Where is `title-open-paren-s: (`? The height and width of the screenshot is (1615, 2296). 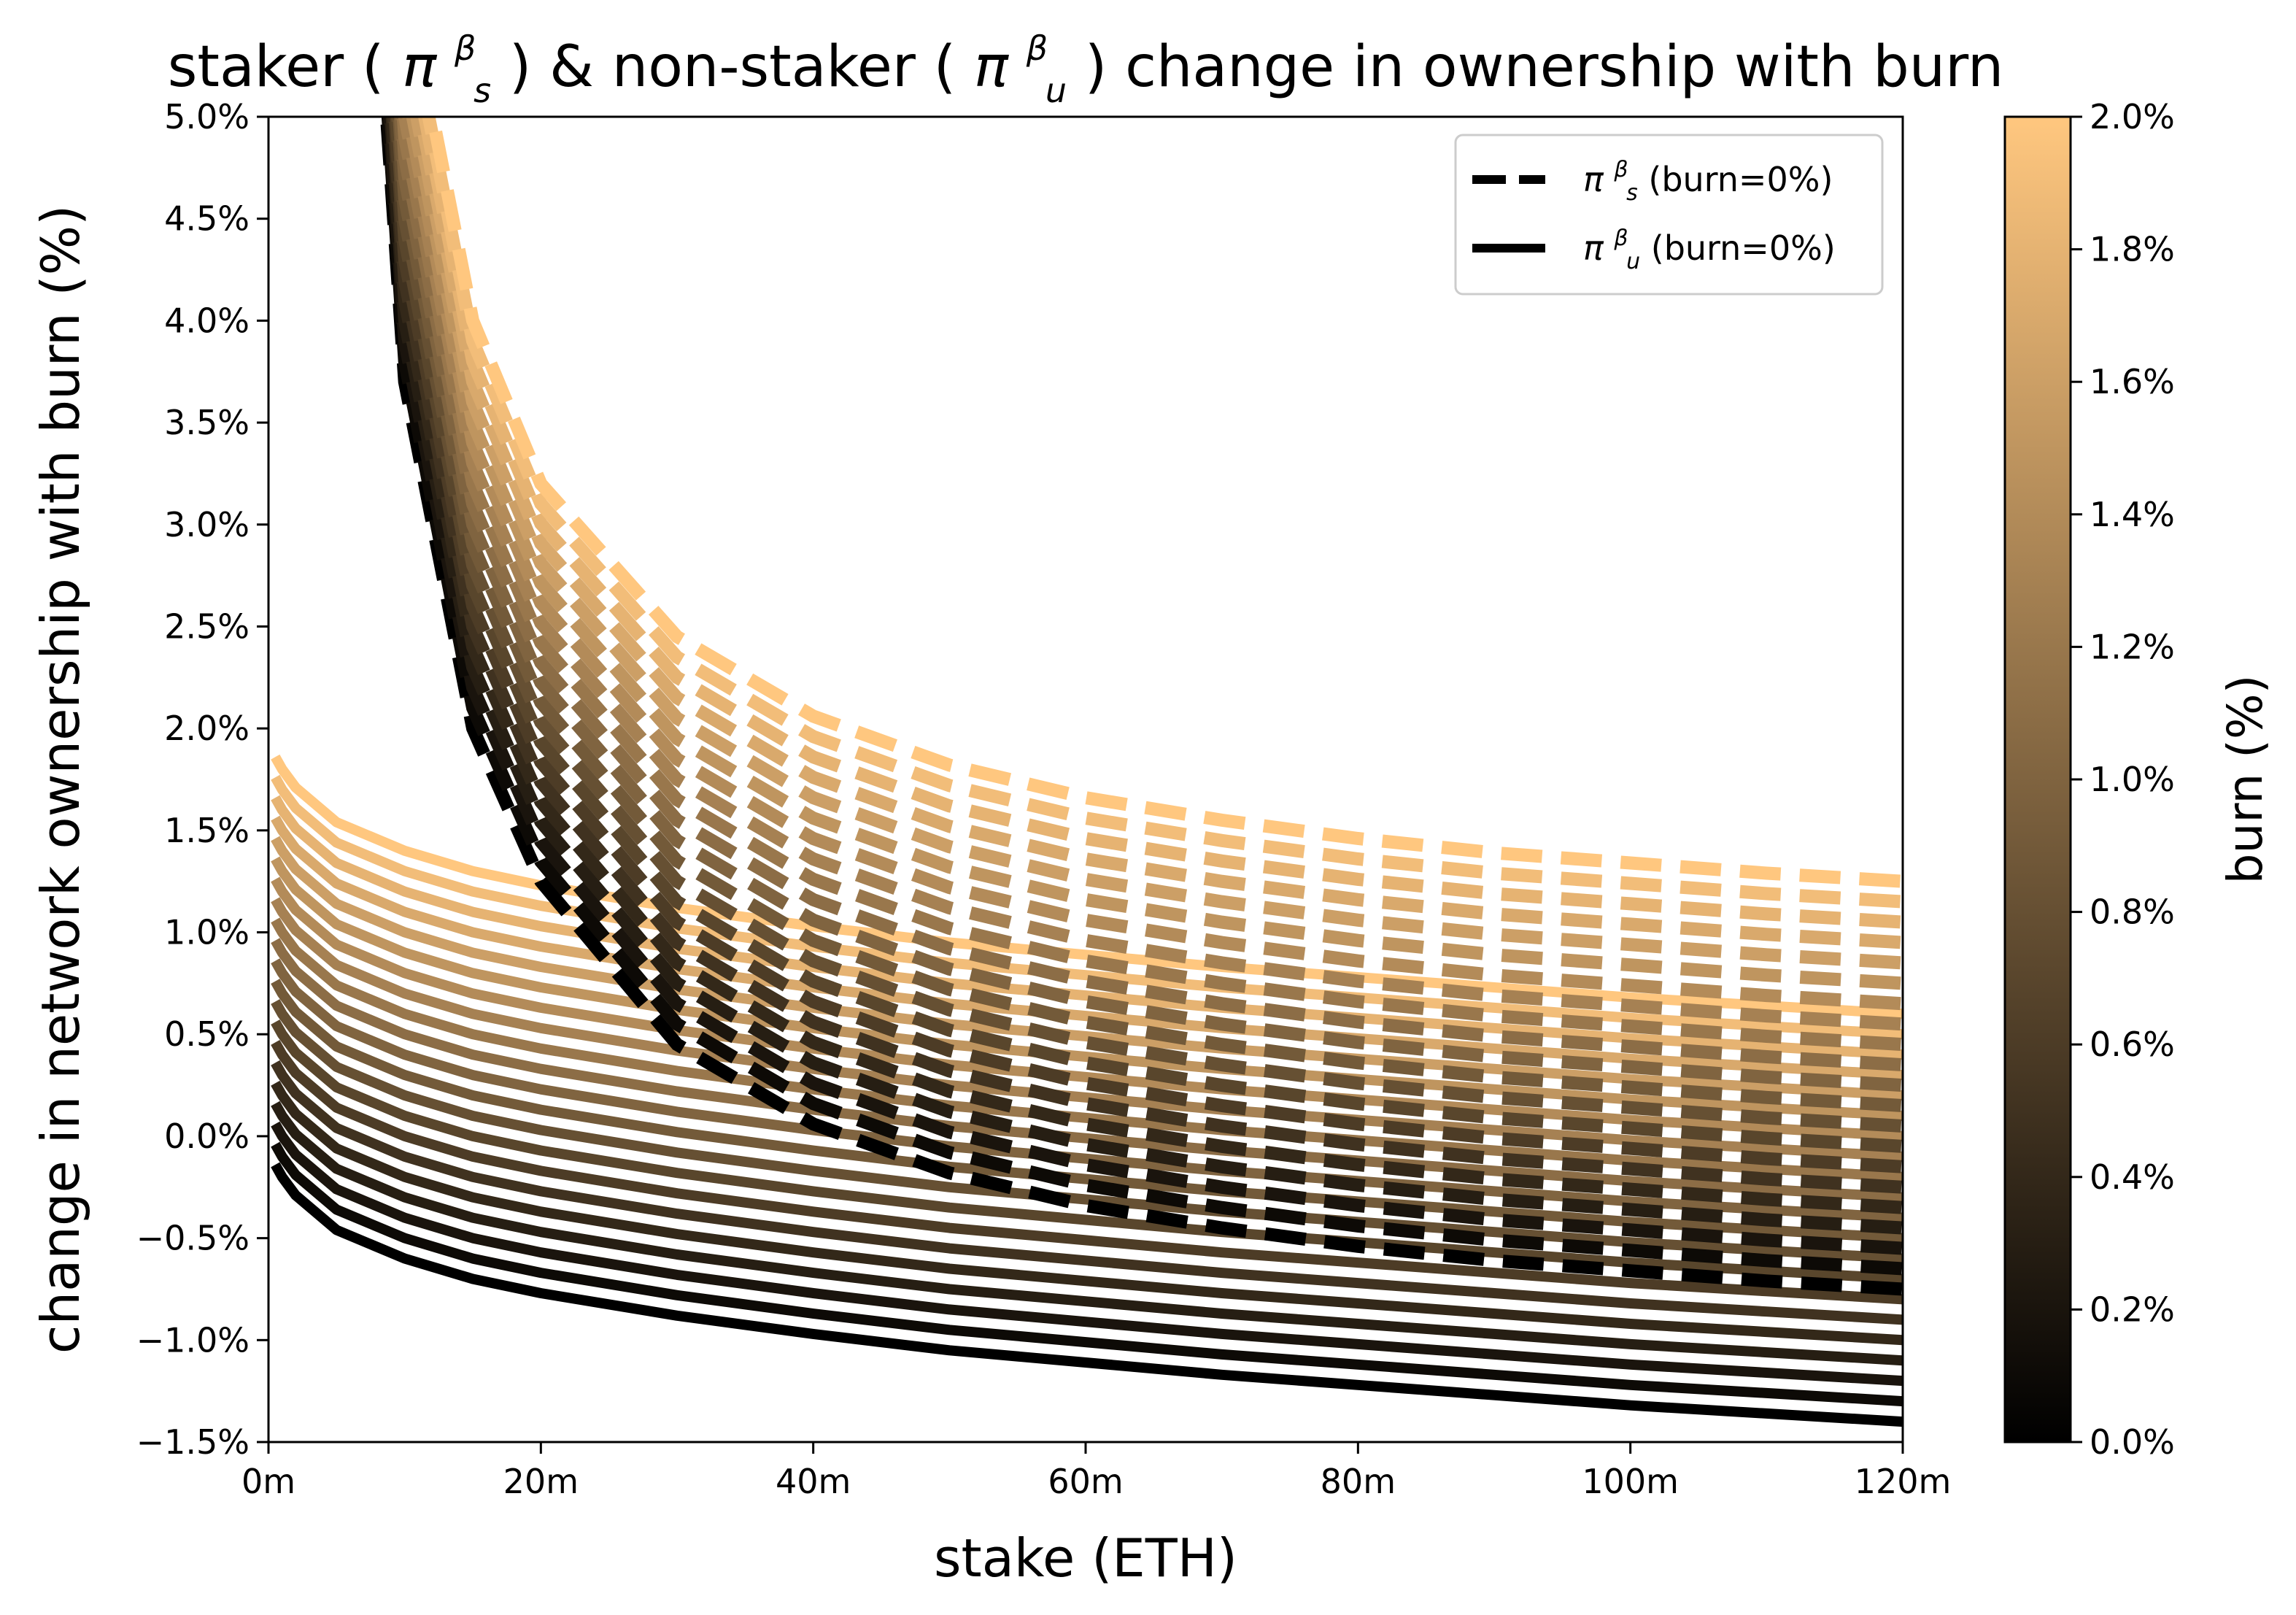
title-open-paren-s: ( is located at coordinates (373, 67).